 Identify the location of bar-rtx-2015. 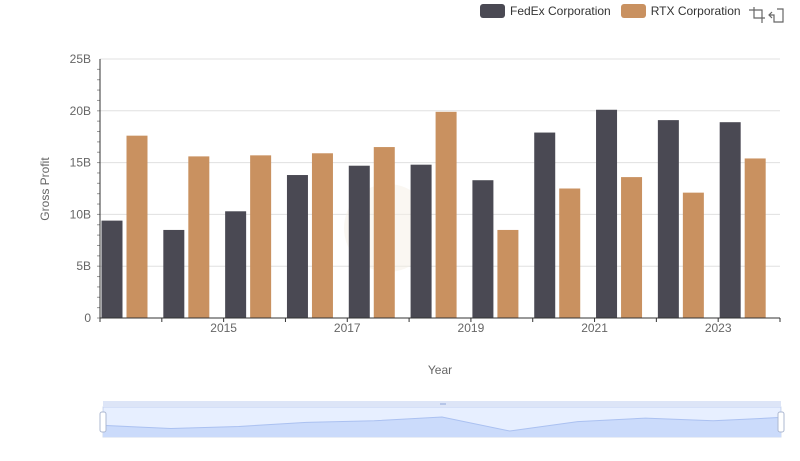
(199, 237).